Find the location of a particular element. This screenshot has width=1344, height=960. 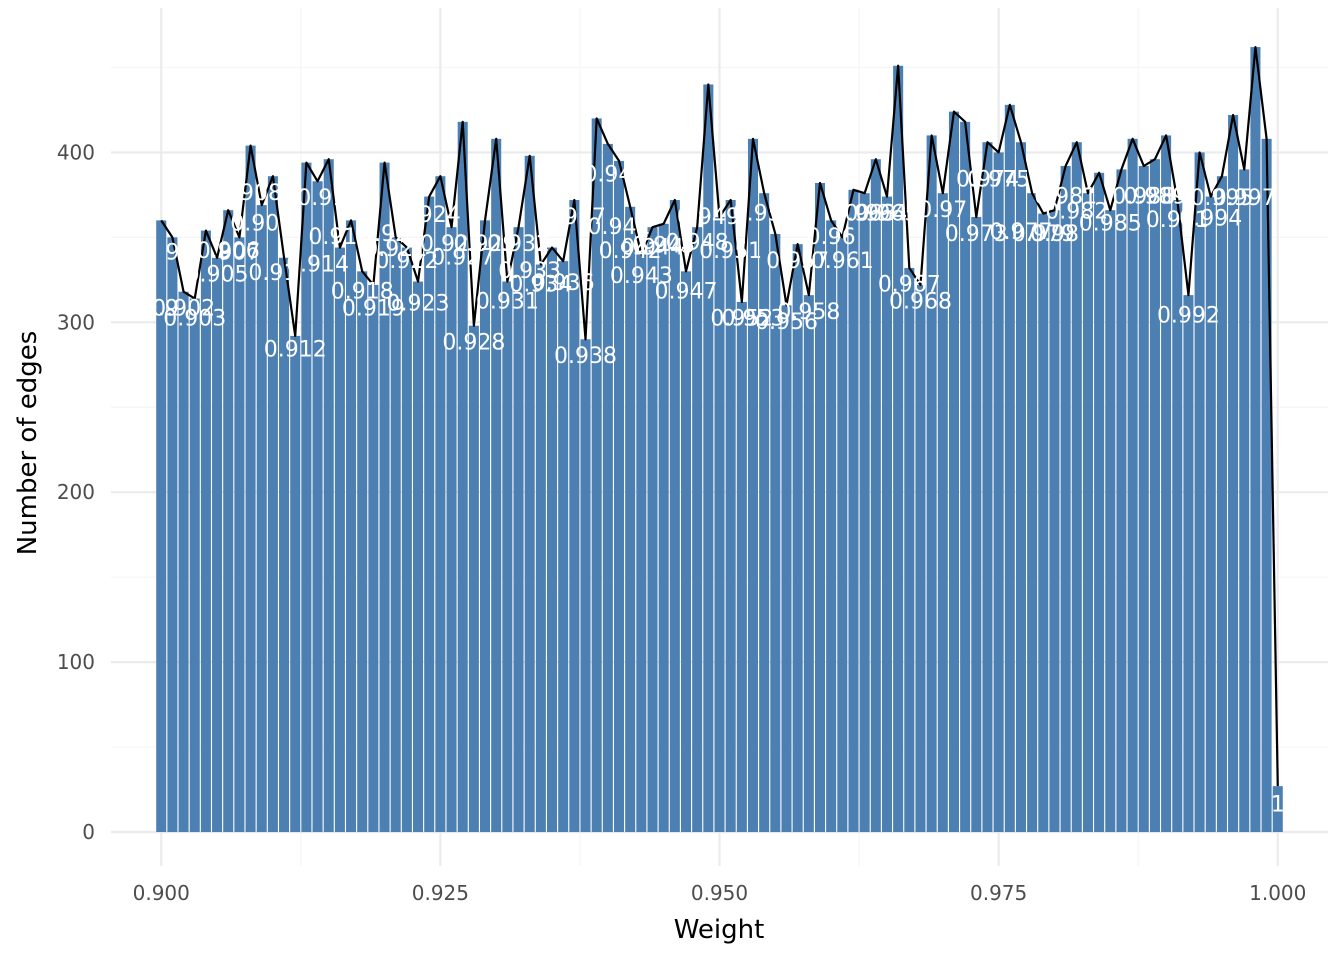

bar-value-label: 0.997 is located at coordinates (1244, 198).